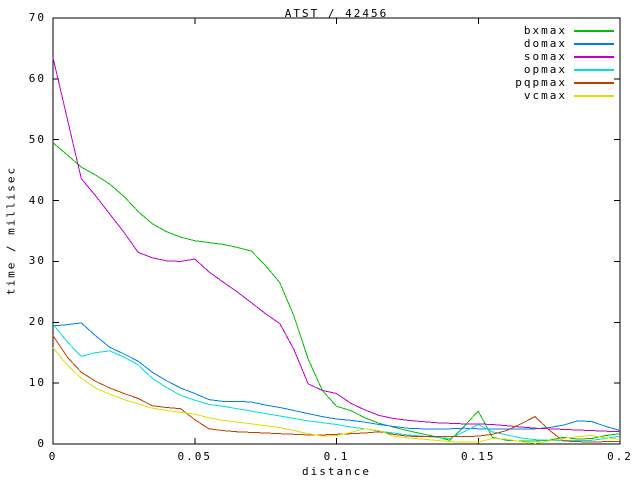 The image size is (640, 480). What do you see at coordinates (37, 139) in the screenshot?
I see `y-tick-label: 50` at bounding box center [37, 139].